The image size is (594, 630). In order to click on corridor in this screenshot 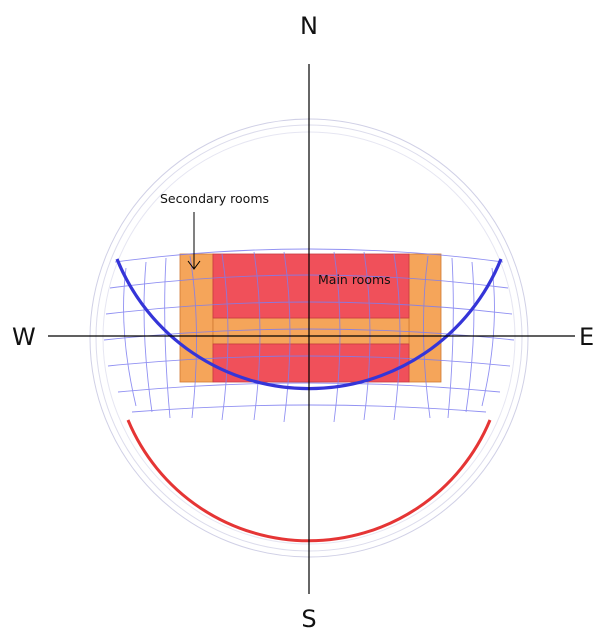, I will do `click(311, 331)`.